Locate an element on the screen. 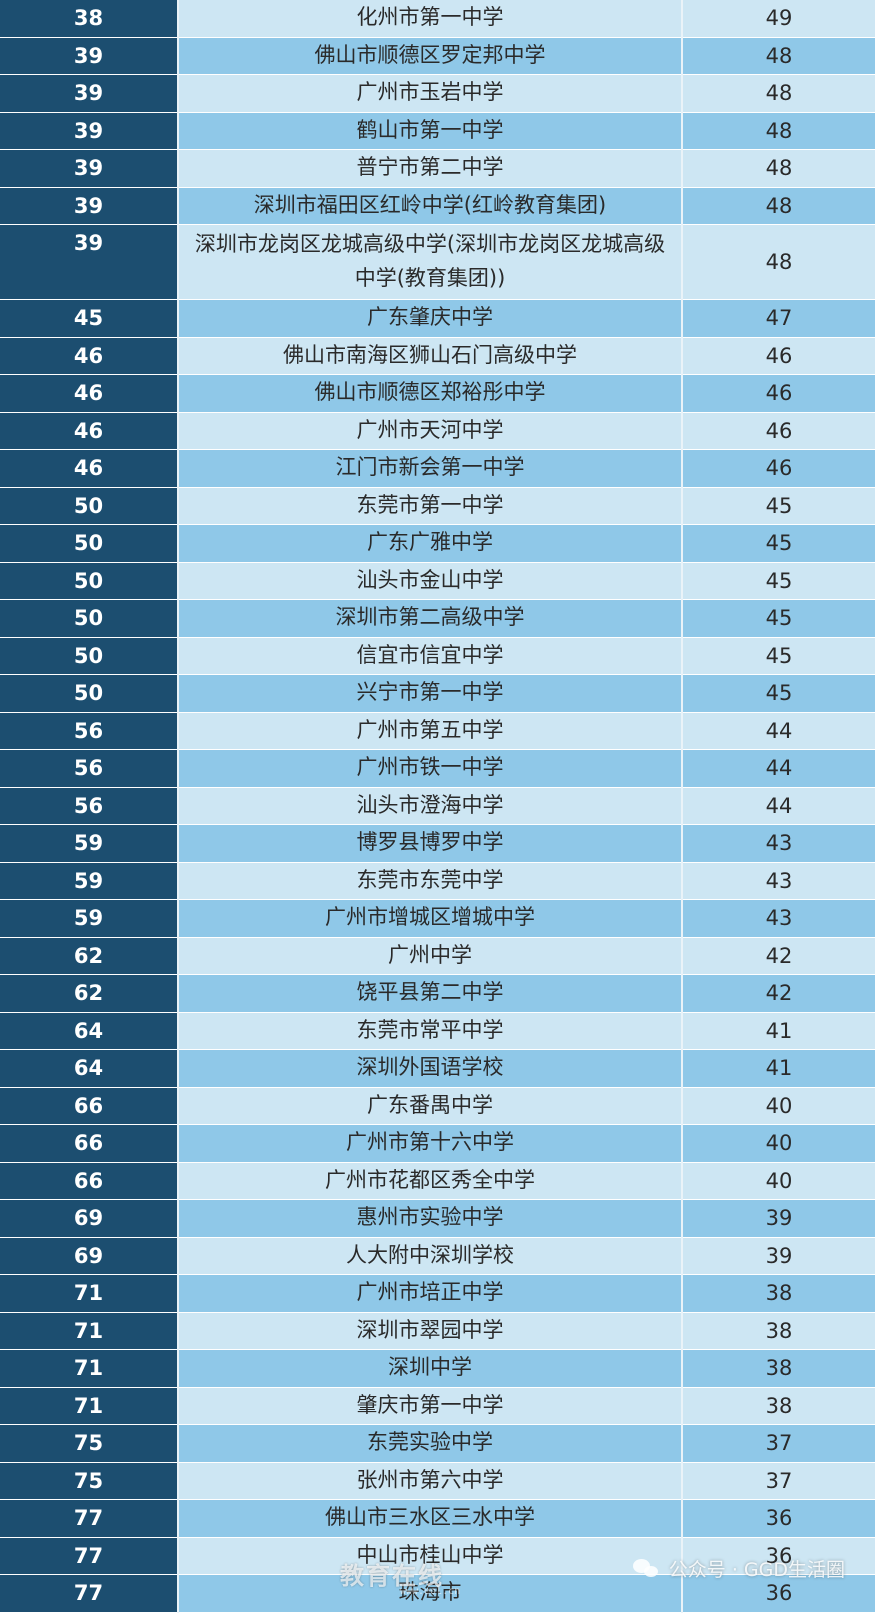 The image size is (875, 1613). table-row: 50 兴宁市第一中学 45 is located at coordinates (437, 694).